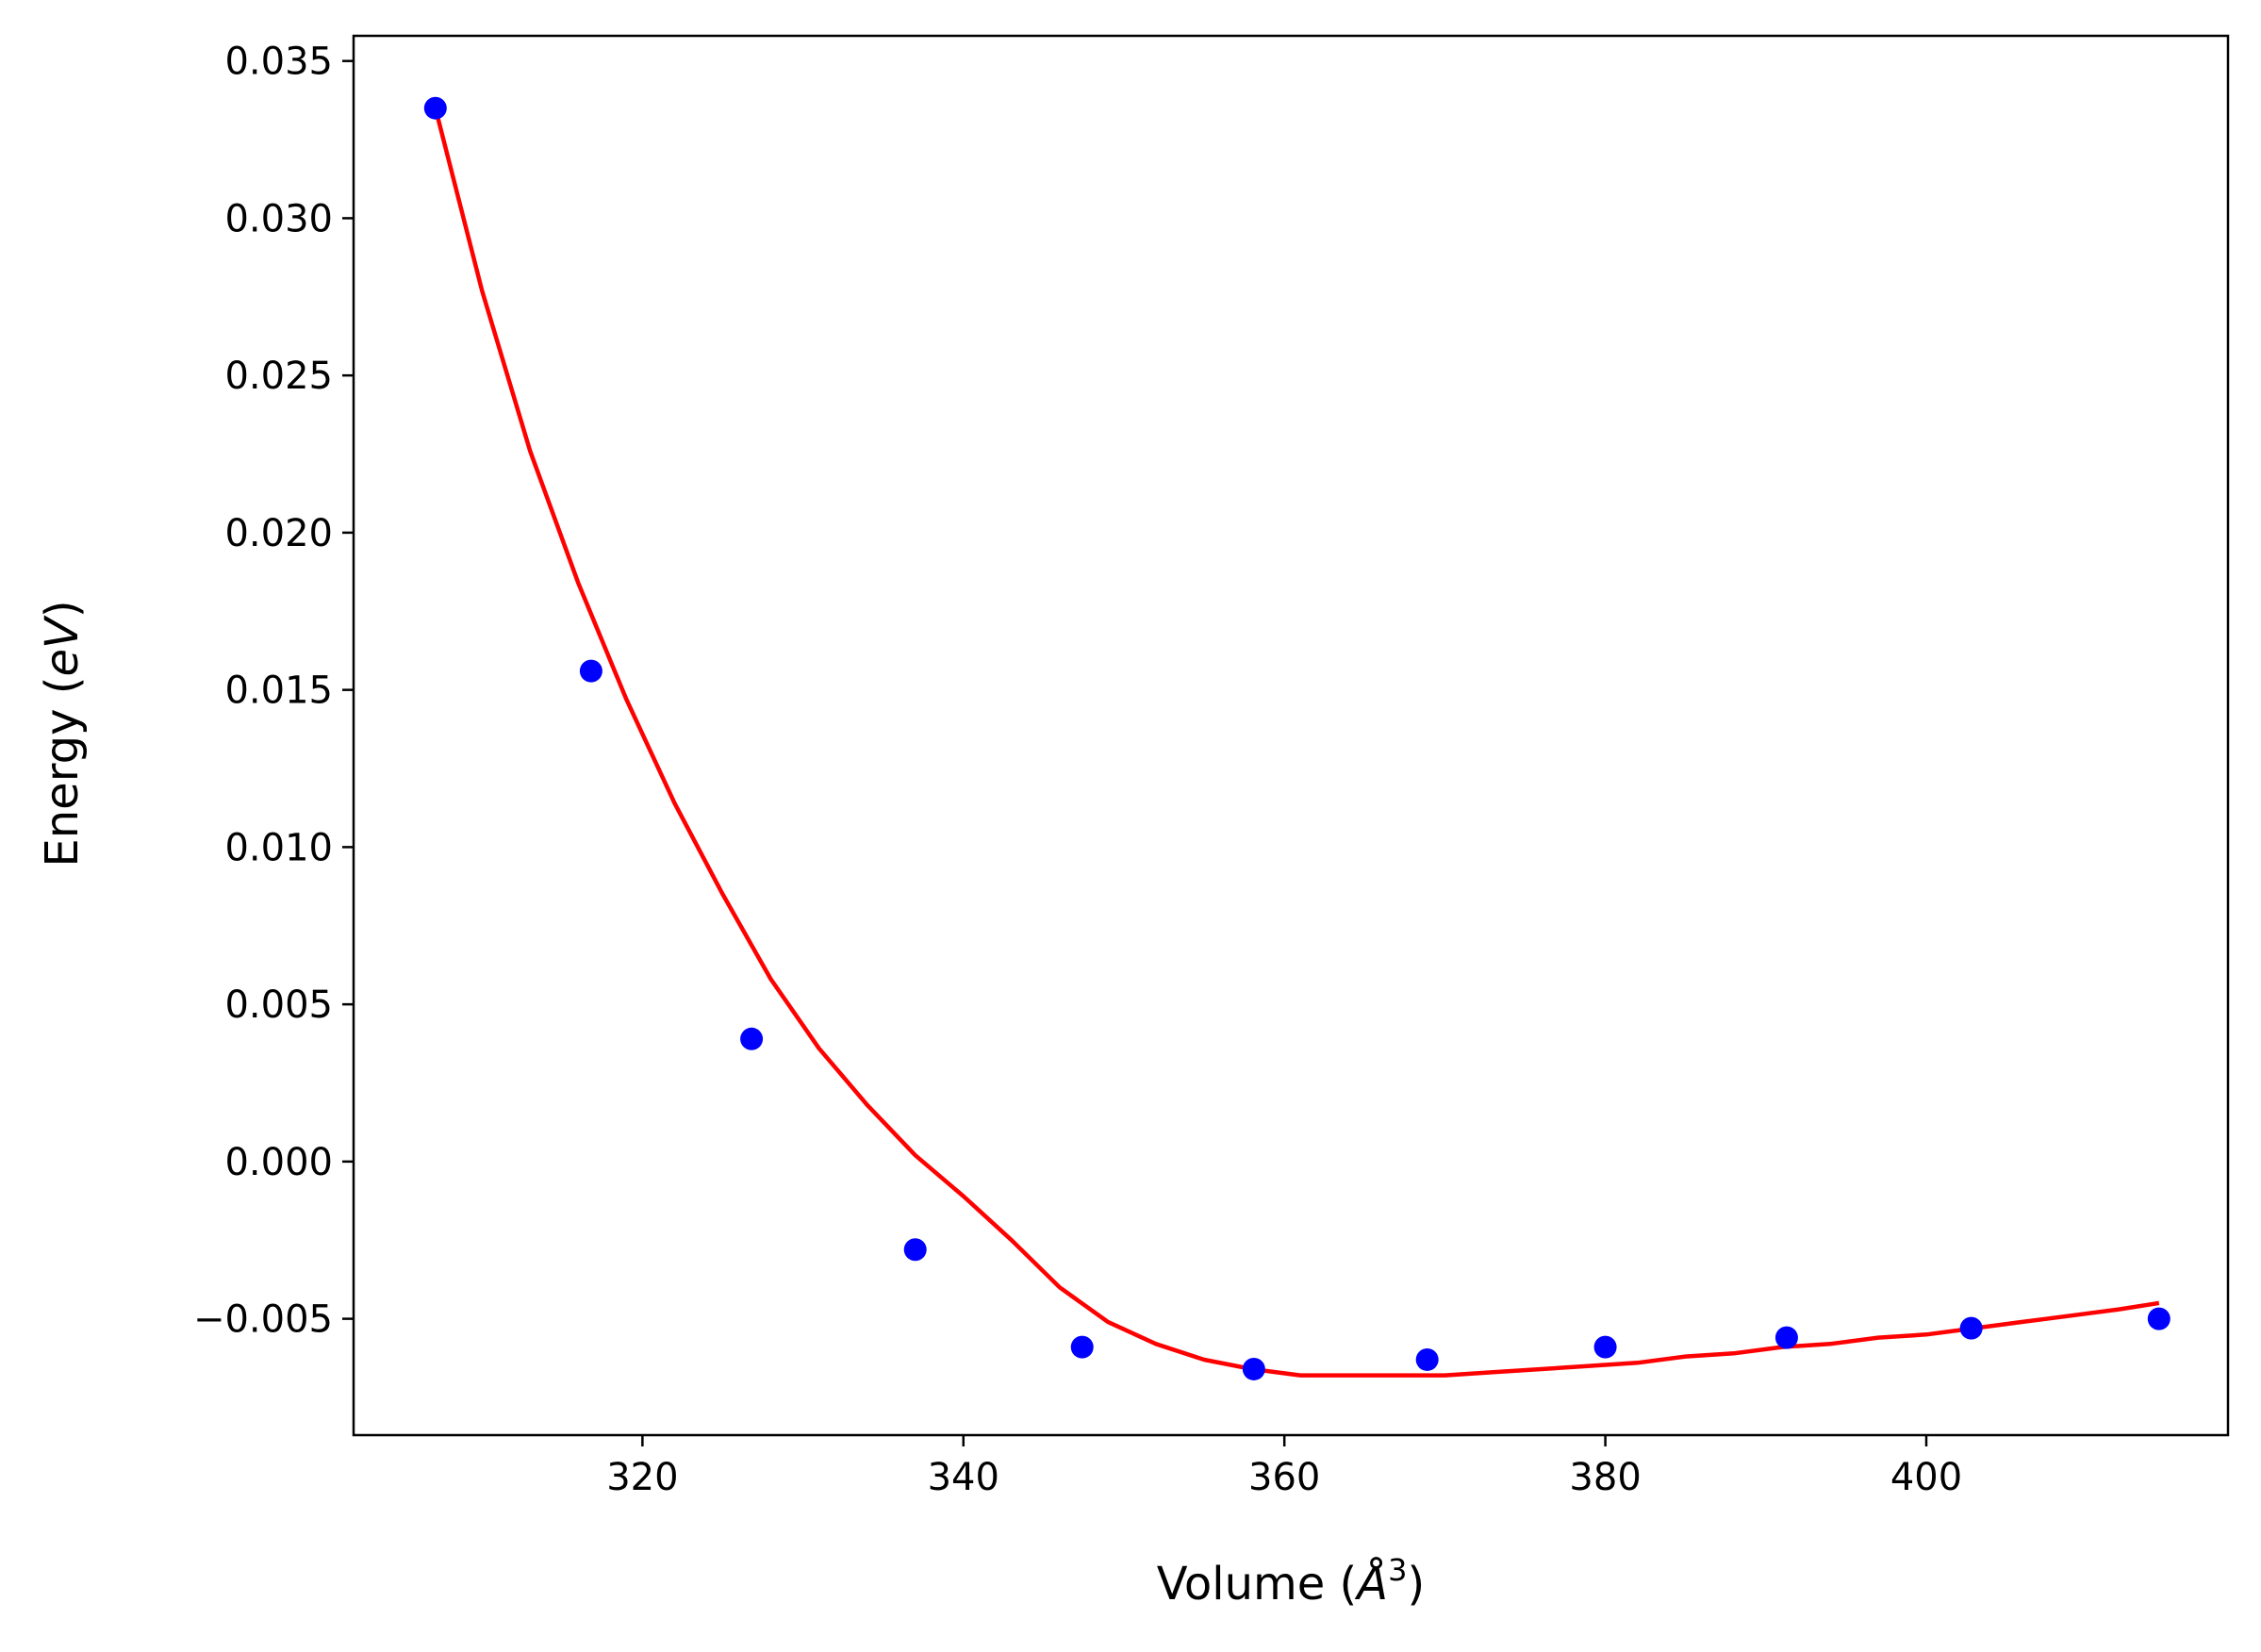  Describe the element at coordinates (1926, 1477) in the screenshot. I see `x-tick-label: 400` at that location.